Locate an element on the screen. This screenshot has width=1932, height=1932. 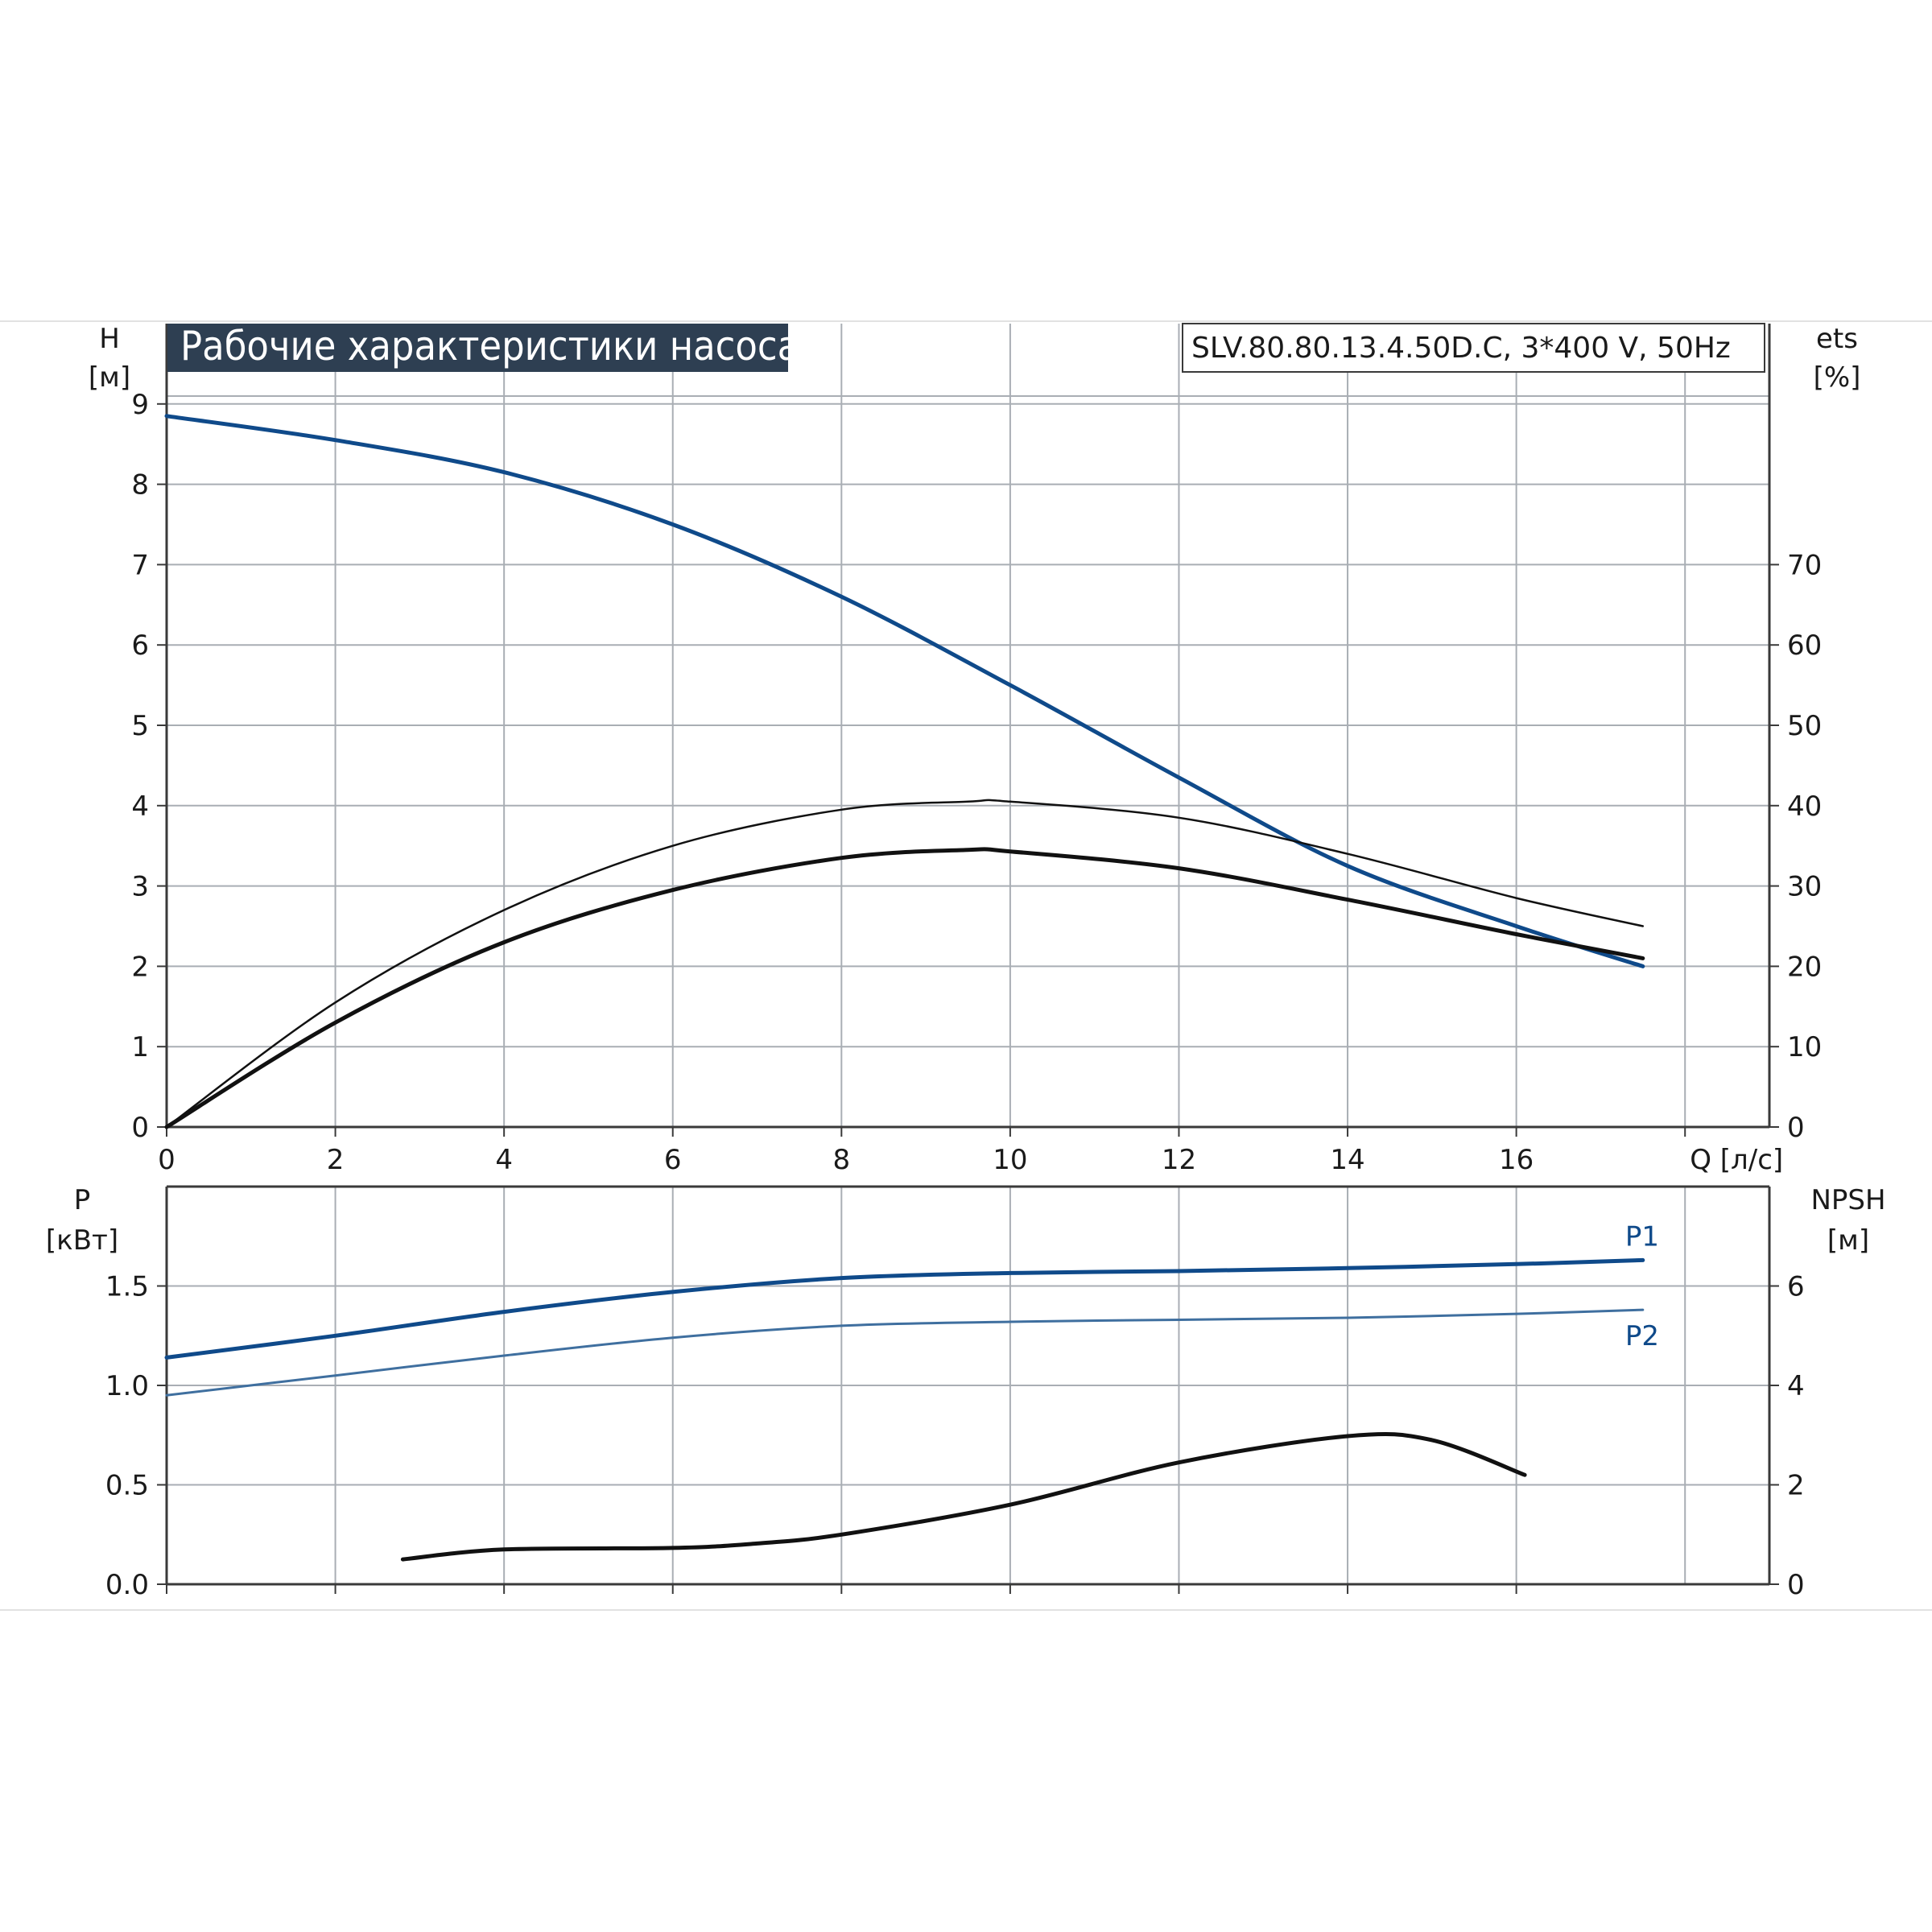
model-label: SLV.80.80.13.4.50D.C, 3*400 V, 50Hz is located at coordinates (1461, 348).